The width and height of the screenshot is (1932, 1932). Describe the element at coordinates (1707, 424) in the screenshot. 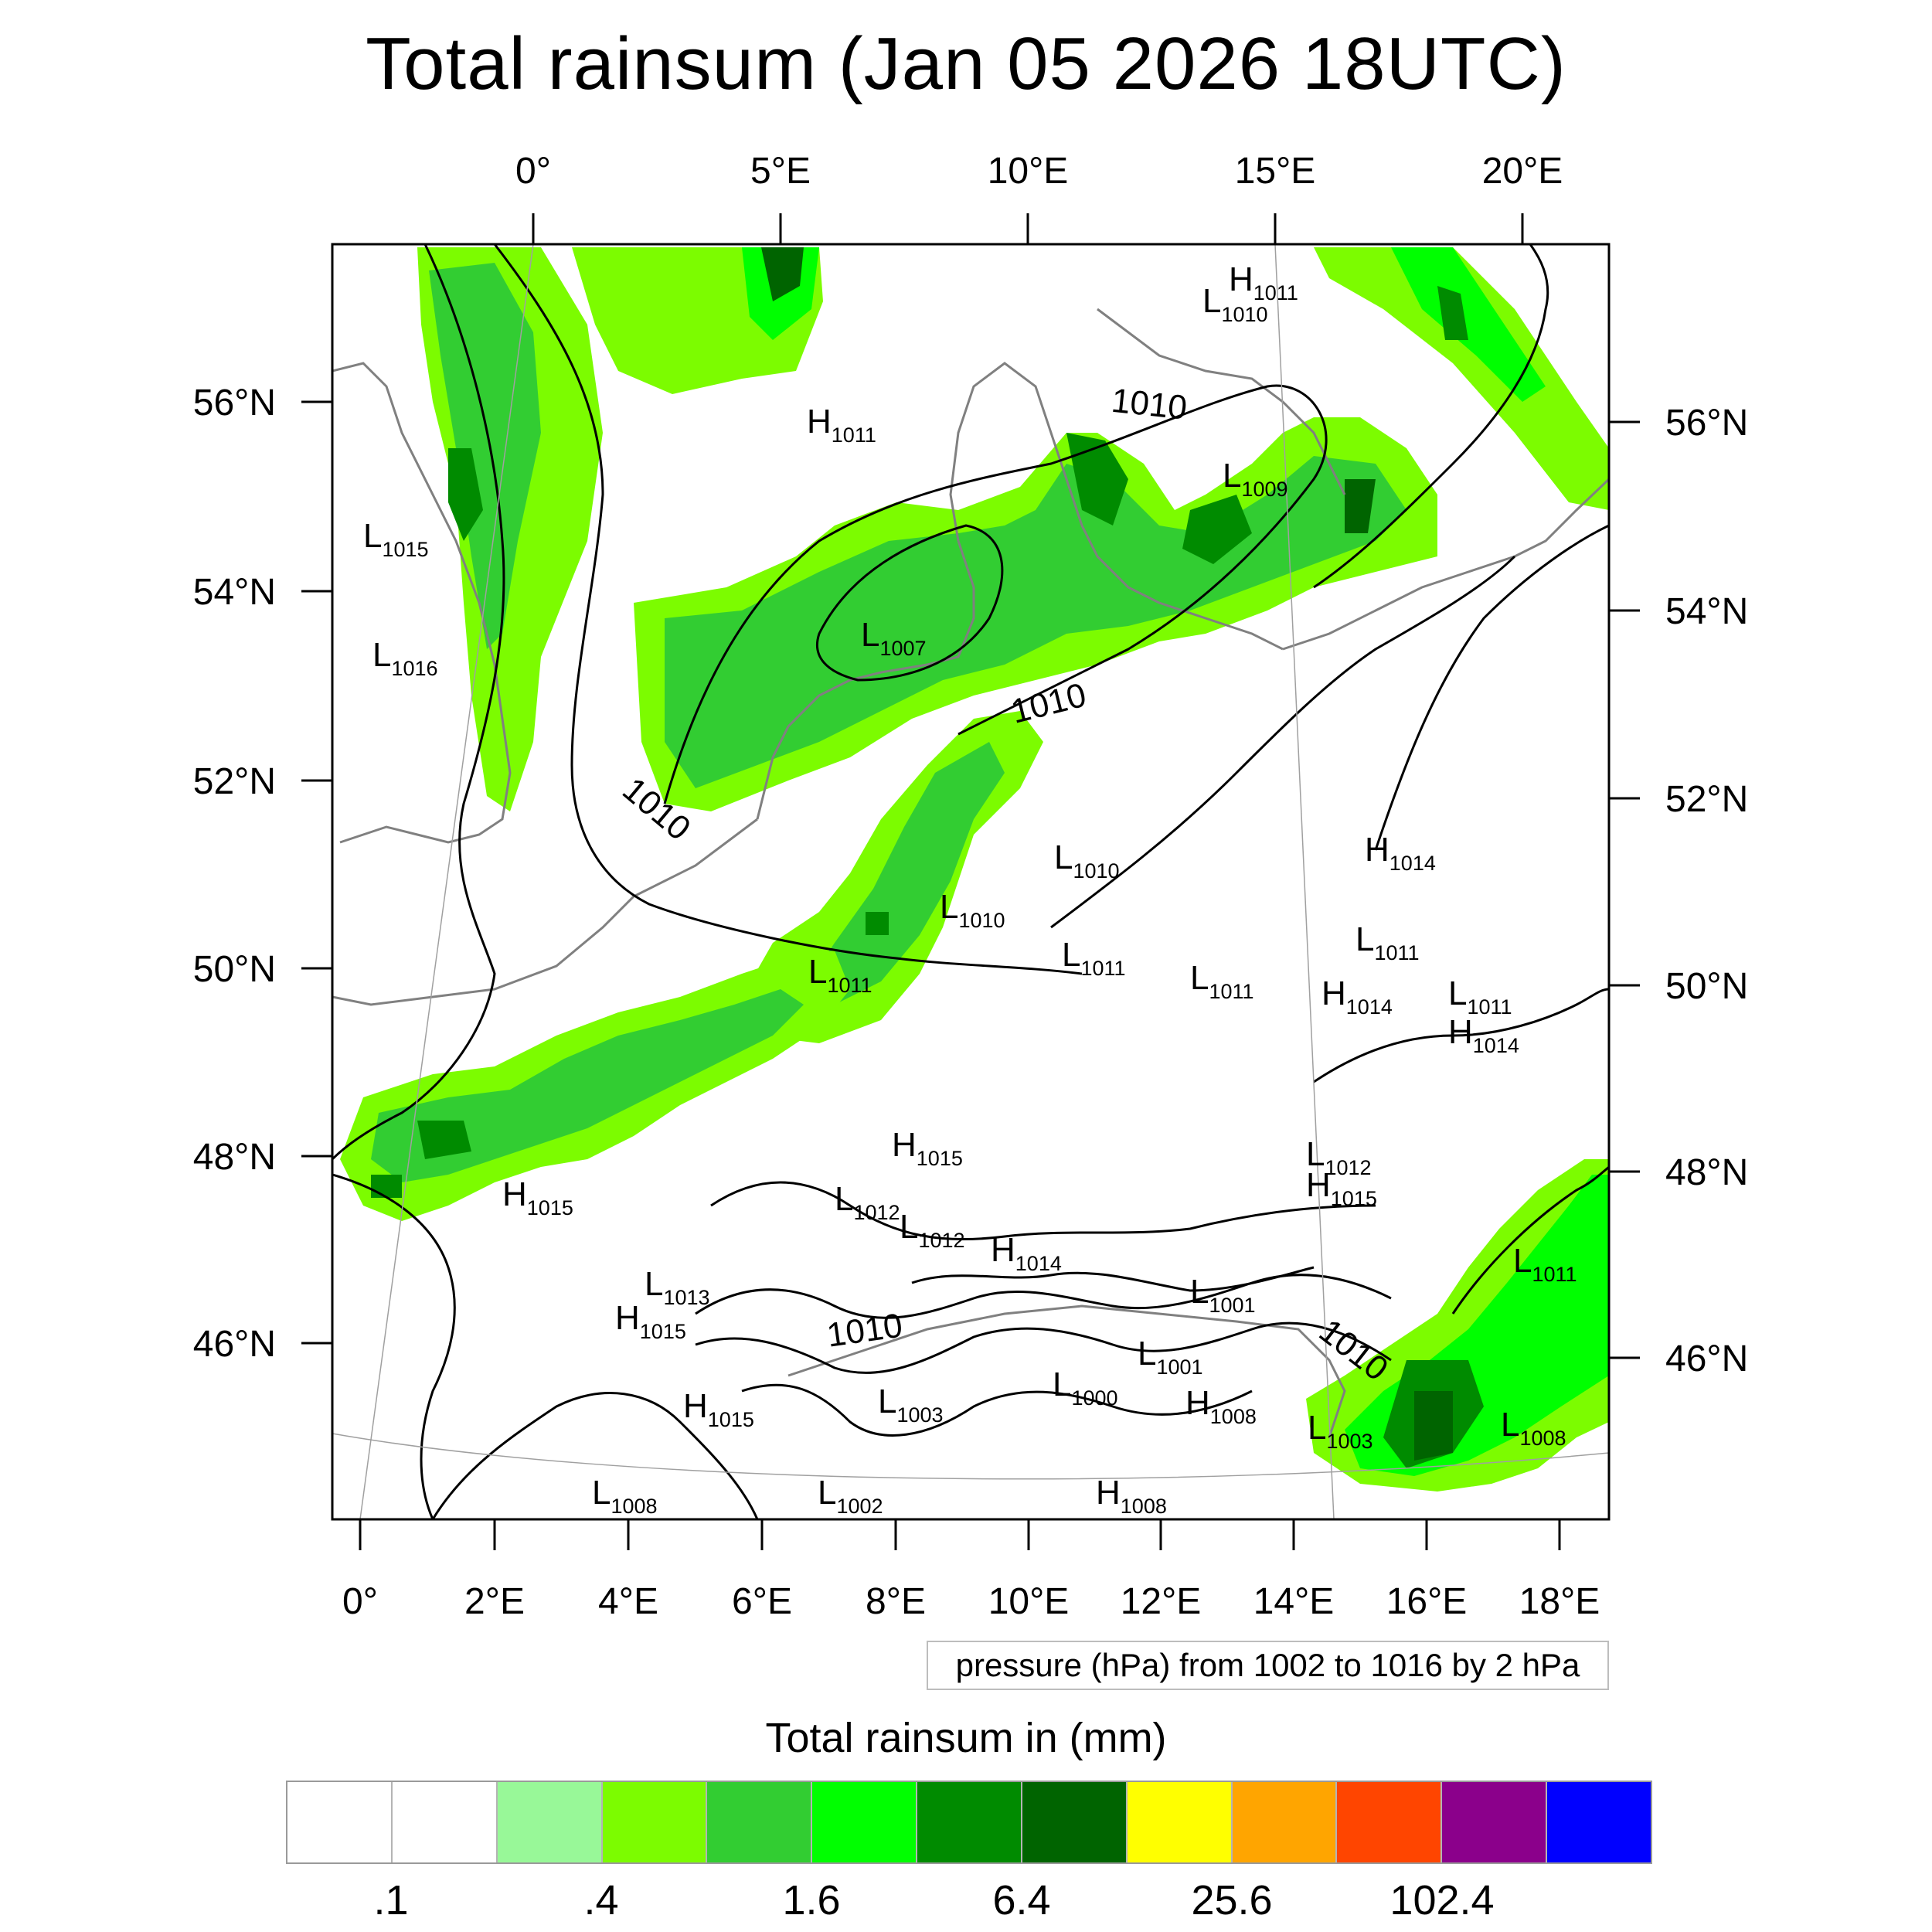

I see `right-lat-56n: 56°N` at that location.